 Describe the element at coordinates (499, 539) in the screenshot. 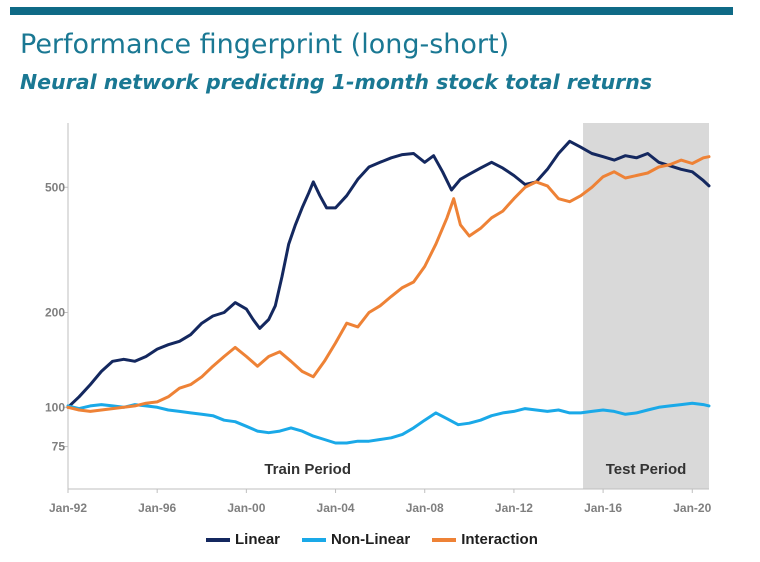

I see `legend-label-interaction: Interaction` at that location.